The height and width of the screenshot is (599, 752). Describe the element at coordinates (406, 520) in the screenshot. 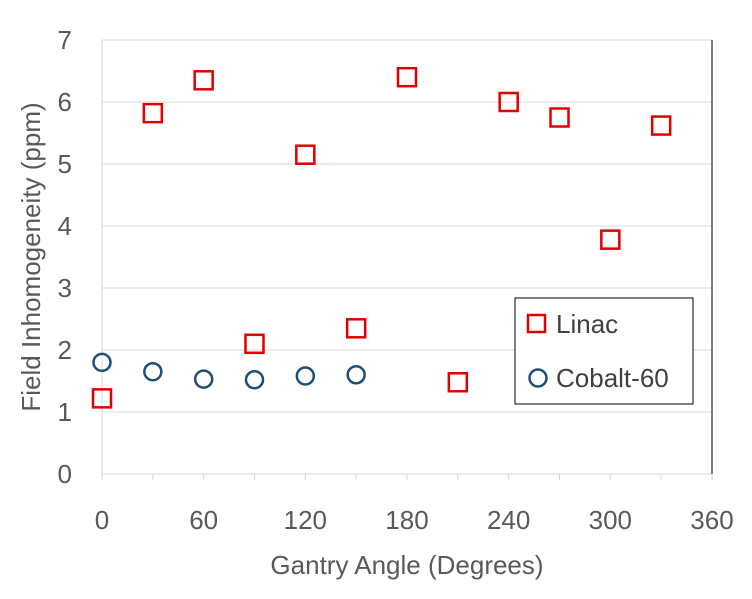

I see `x-tick-label-180: 180` at that location.